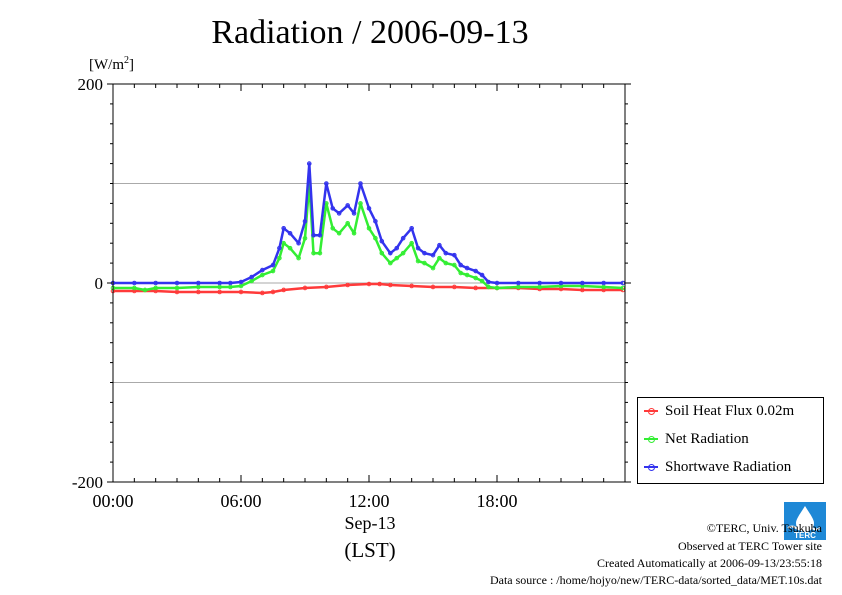 The height and width of the screenshot is (595, 842). I want to click on series-line-net-radiation, so click(368, 237).